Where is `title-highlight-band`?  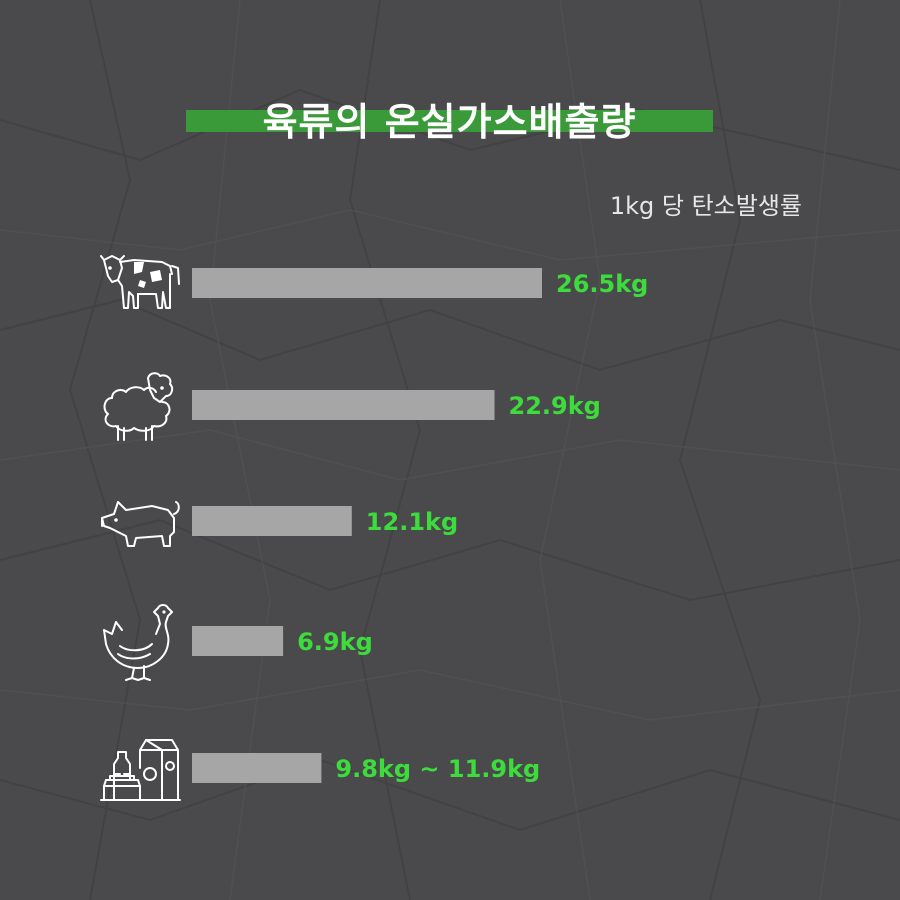
title-highlight-band is located at coordinates (449, 121).